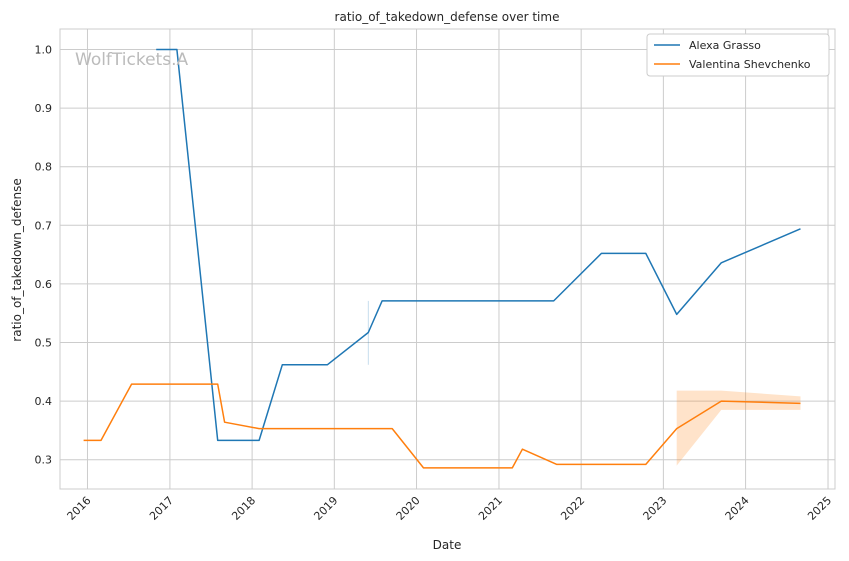 The height and width of the screenshot is (561, 849). I want to click on y-tick-label: 0.6, so click(44, 284).